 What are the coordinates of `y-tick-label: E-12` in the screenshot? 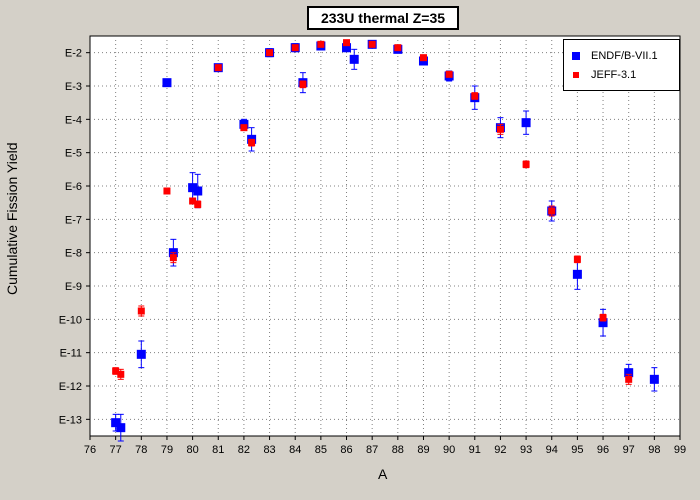 It's located at (70, 387).